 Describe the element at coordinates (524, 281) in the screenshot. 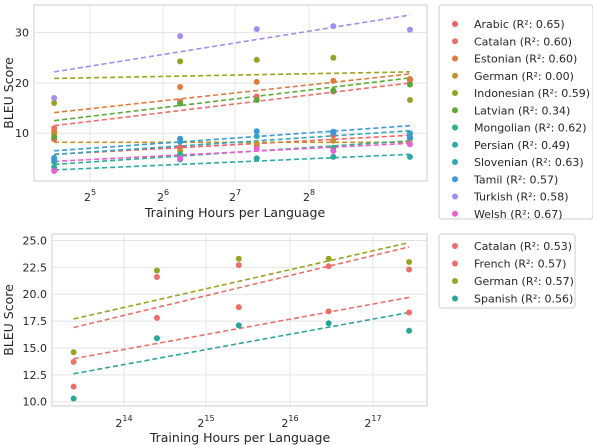

I see `legend-label: German (R²: 0.57)` at that location.